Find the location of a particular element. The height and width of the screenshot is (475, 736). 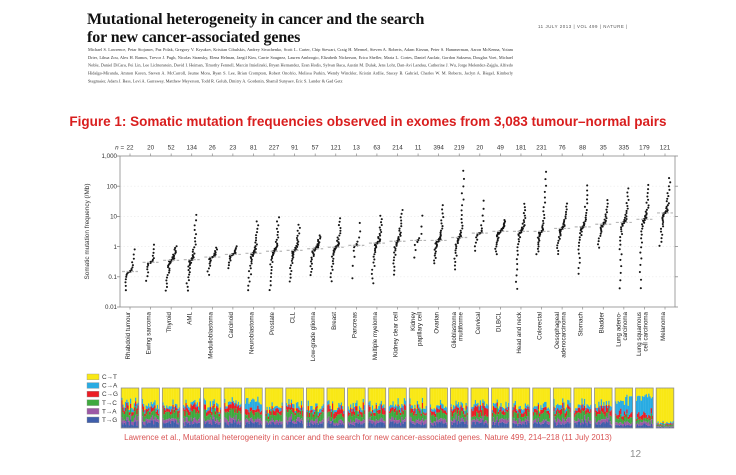

svg-text: Multiple myeloma is located at coordinates (375, 335).